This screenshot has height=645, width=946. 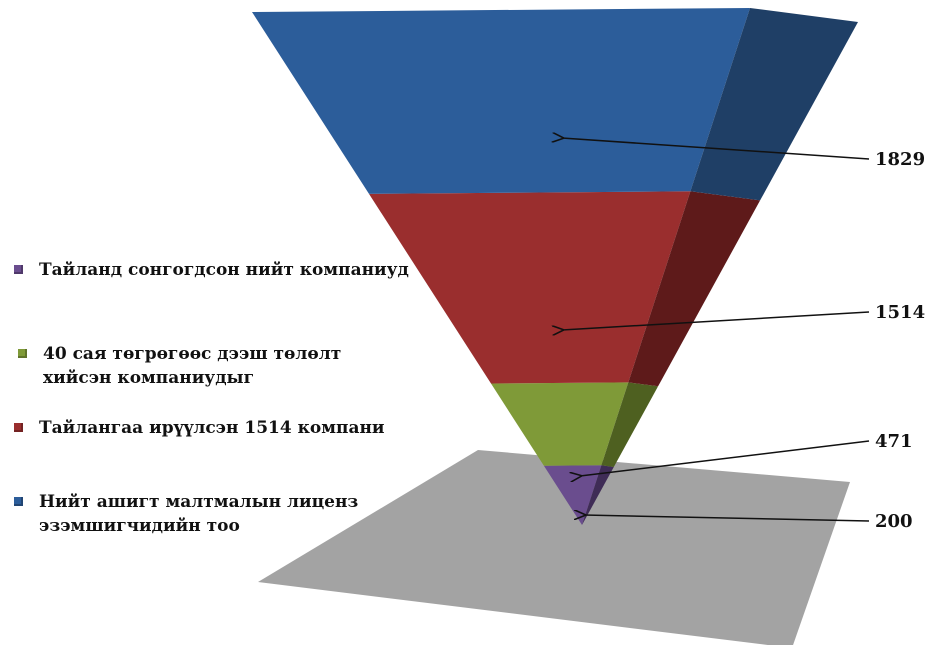 I want to click on legend-swatch-blue, so click(x=18, y=501).